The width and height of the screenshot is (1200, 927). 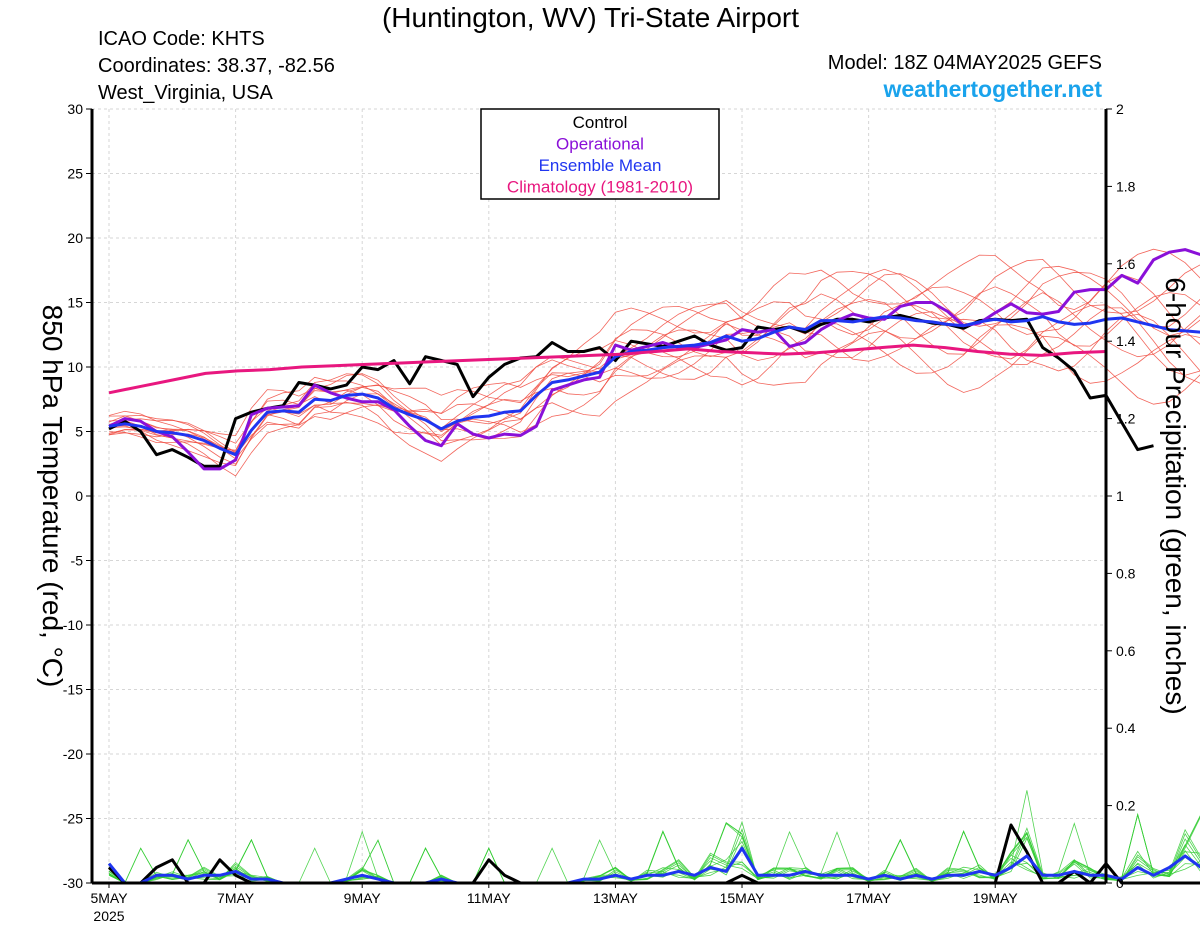 I want to click on y-tick-label: 15, so click(x=75, y=303).